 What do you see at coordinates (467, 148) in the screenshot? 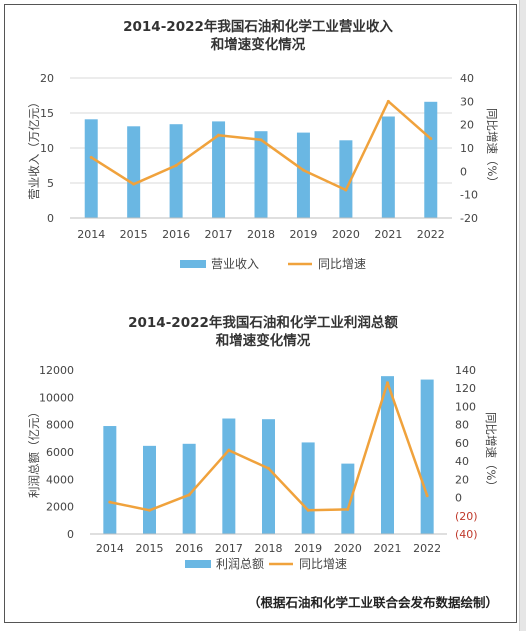
I see `revenue-y2tick-label: 10` at bounding box center [467, 148].